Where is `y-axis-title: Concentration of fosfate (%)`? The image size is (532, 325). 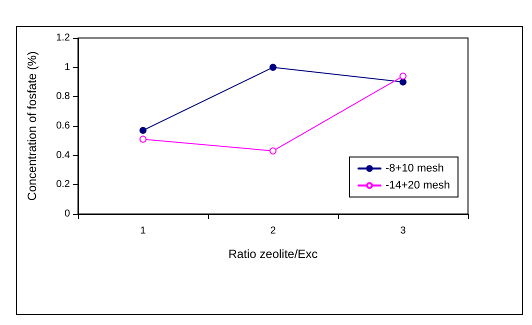
y-axis-title: Concentration of fosfate (%) is located at coordinates (32, 126).